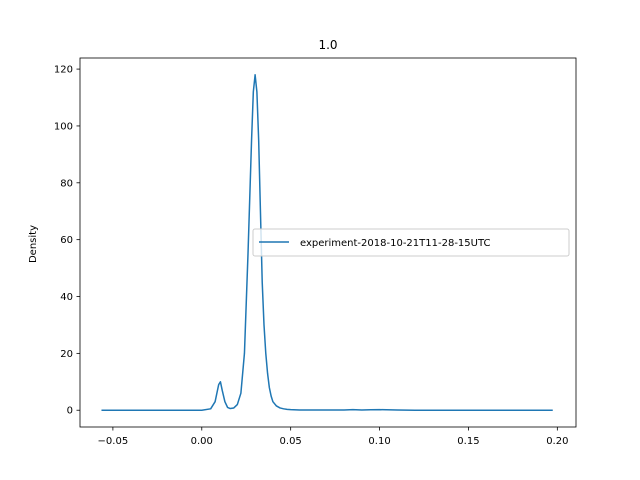 The height and width of the screenshot is (480, 640). What do you see at coordinates (557, 441) in the screenshot?
I see `x-tick-label: 0.20` at bounding box center [557, 441].